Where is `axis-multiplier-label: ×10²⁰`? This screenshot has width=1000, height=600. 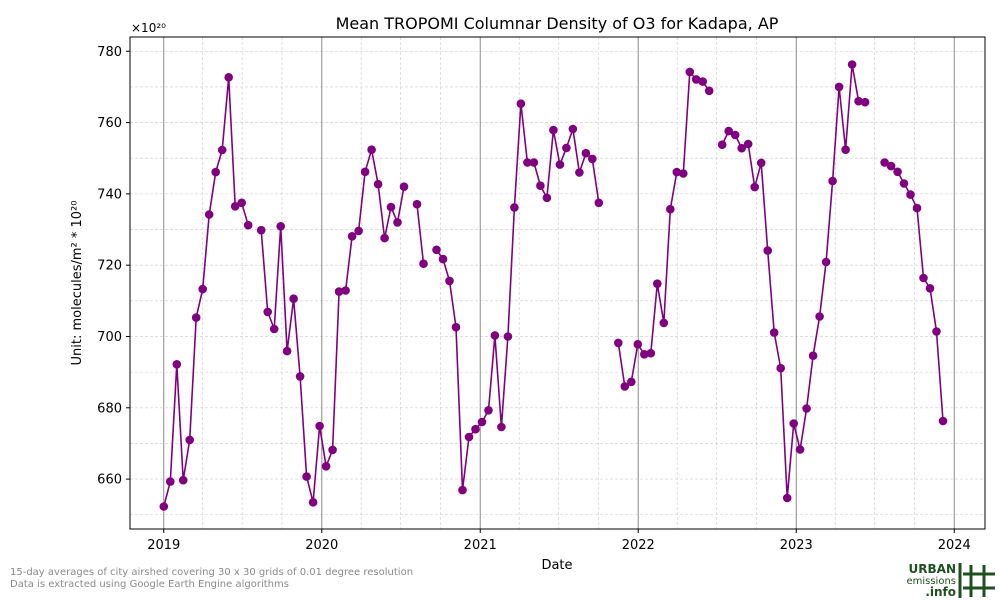
axis-multiplier-label: ×10²⁰ is located at coordinates (148, 28).